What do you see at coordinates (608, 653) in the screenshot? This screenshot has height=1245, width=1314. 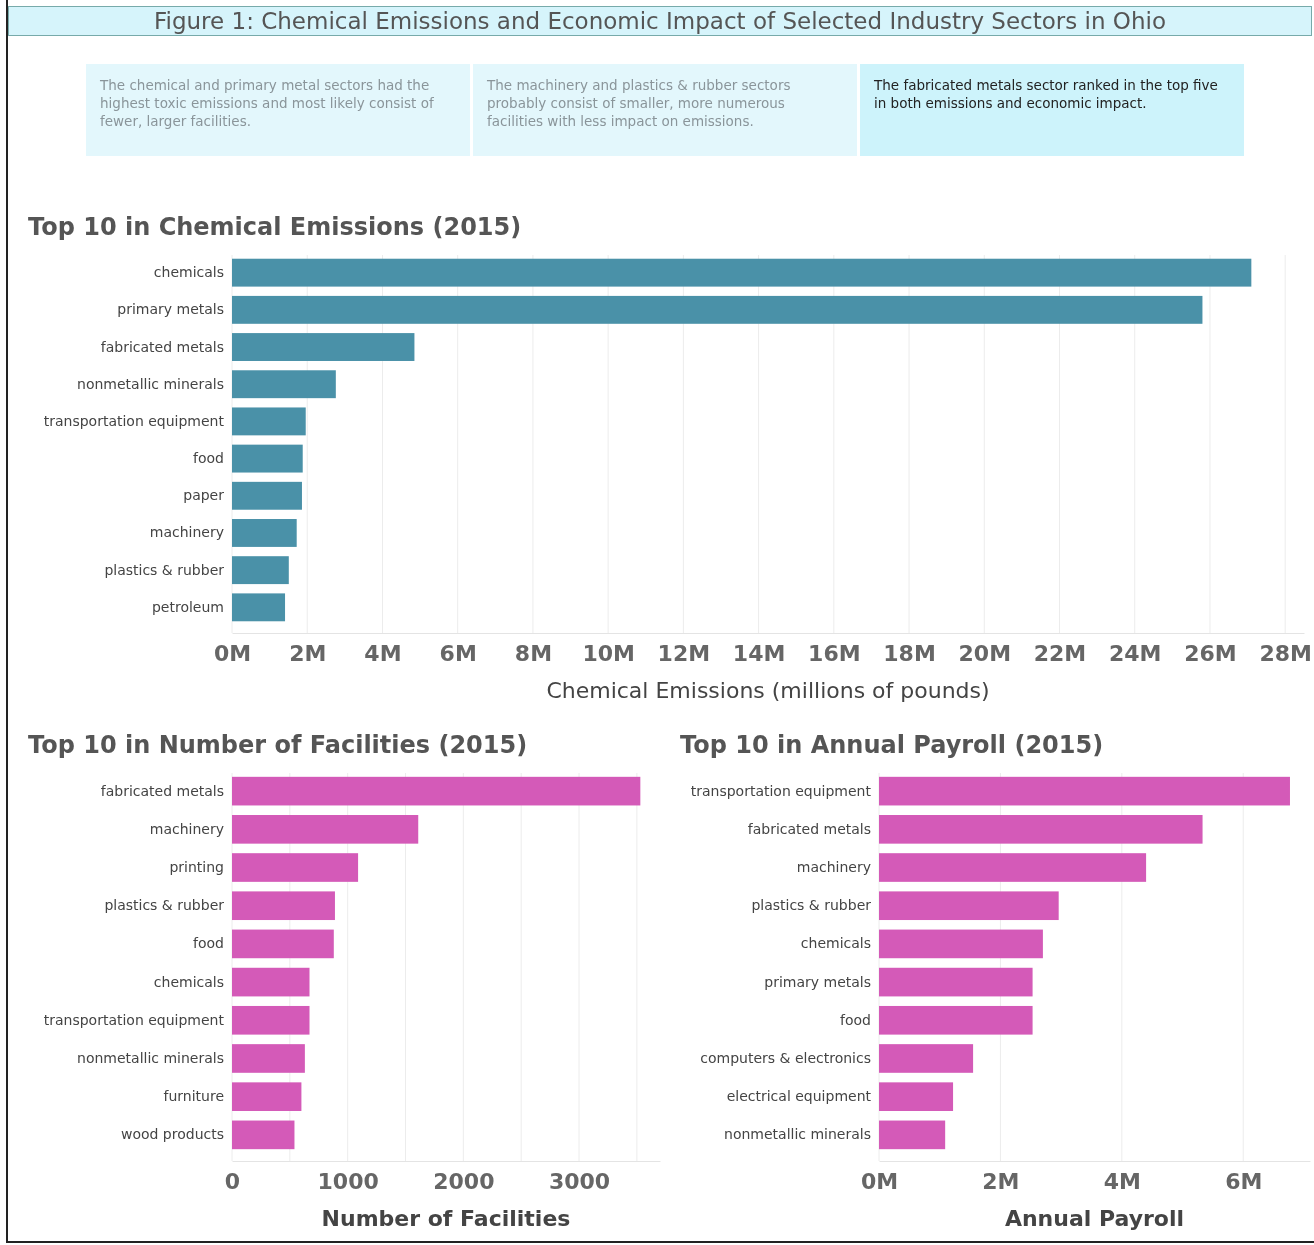 I see `x-tick-label: 10M` at bounding box center [608, 653].